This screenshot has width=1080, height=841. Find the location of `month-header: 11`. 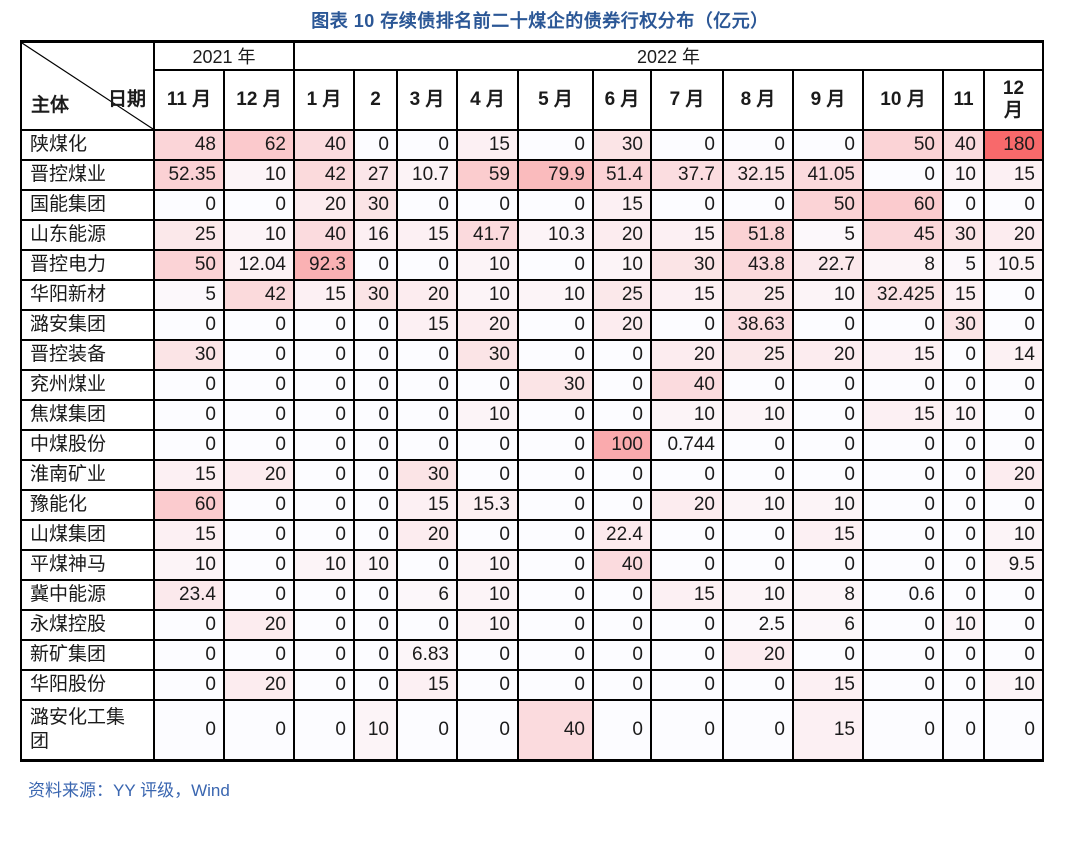

month-header: 11 is located at coordinates (963, 100).